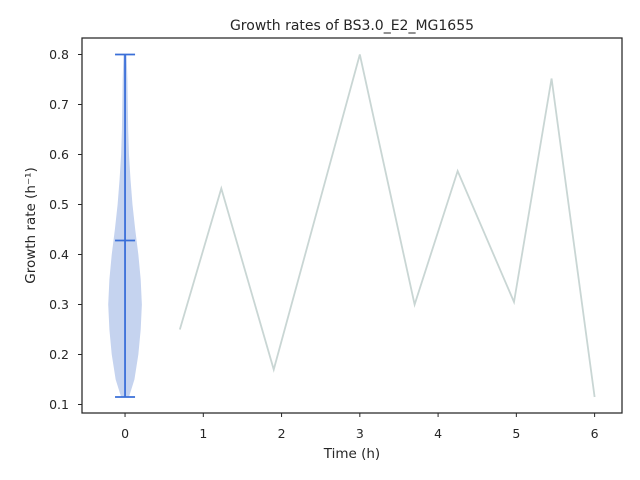 The image size is (640, 480). I want to click on x-tick-label: 3, so click(360, 433).